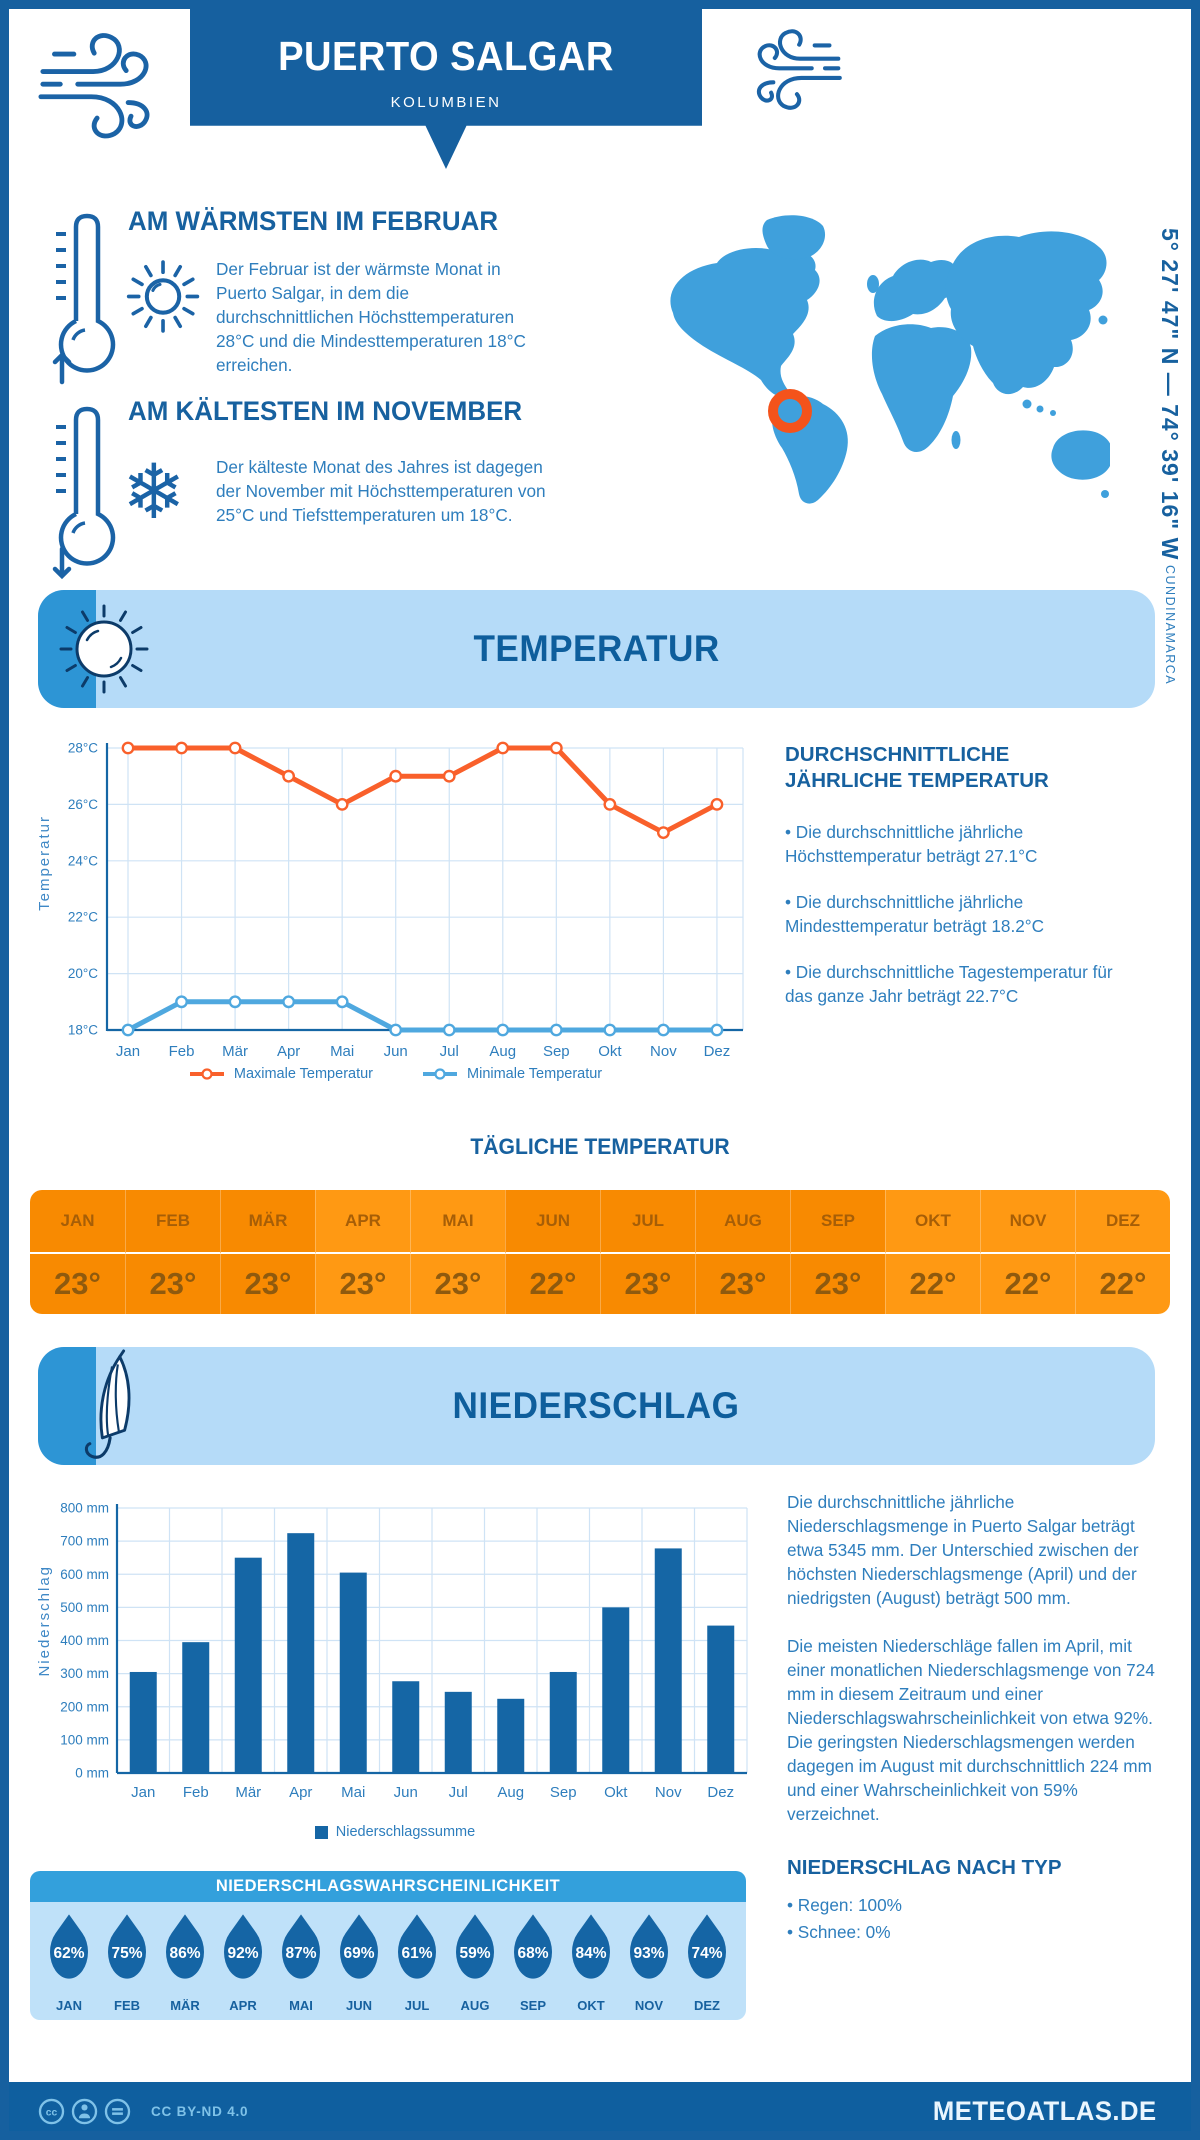 This screenshot has height=2140, width=1200. What do you see at coordinates (591, 1953) in the screenshot?
I see `probability-value: 84%` at bounding box center [591, 1953].